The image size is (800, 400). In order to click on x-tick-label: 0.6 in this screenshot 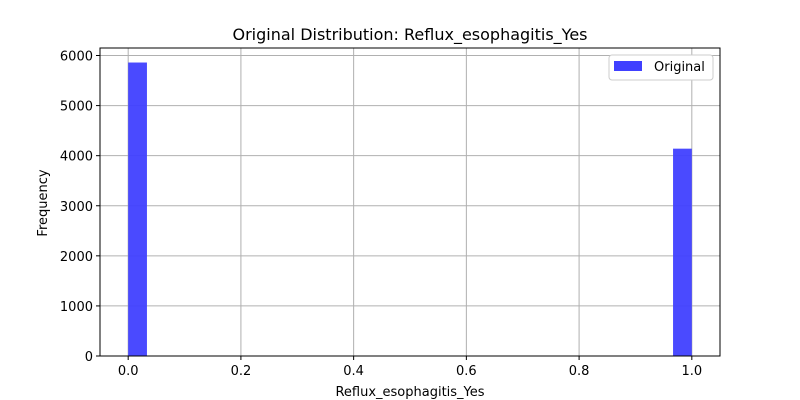, I will do `click(466, 371)`.